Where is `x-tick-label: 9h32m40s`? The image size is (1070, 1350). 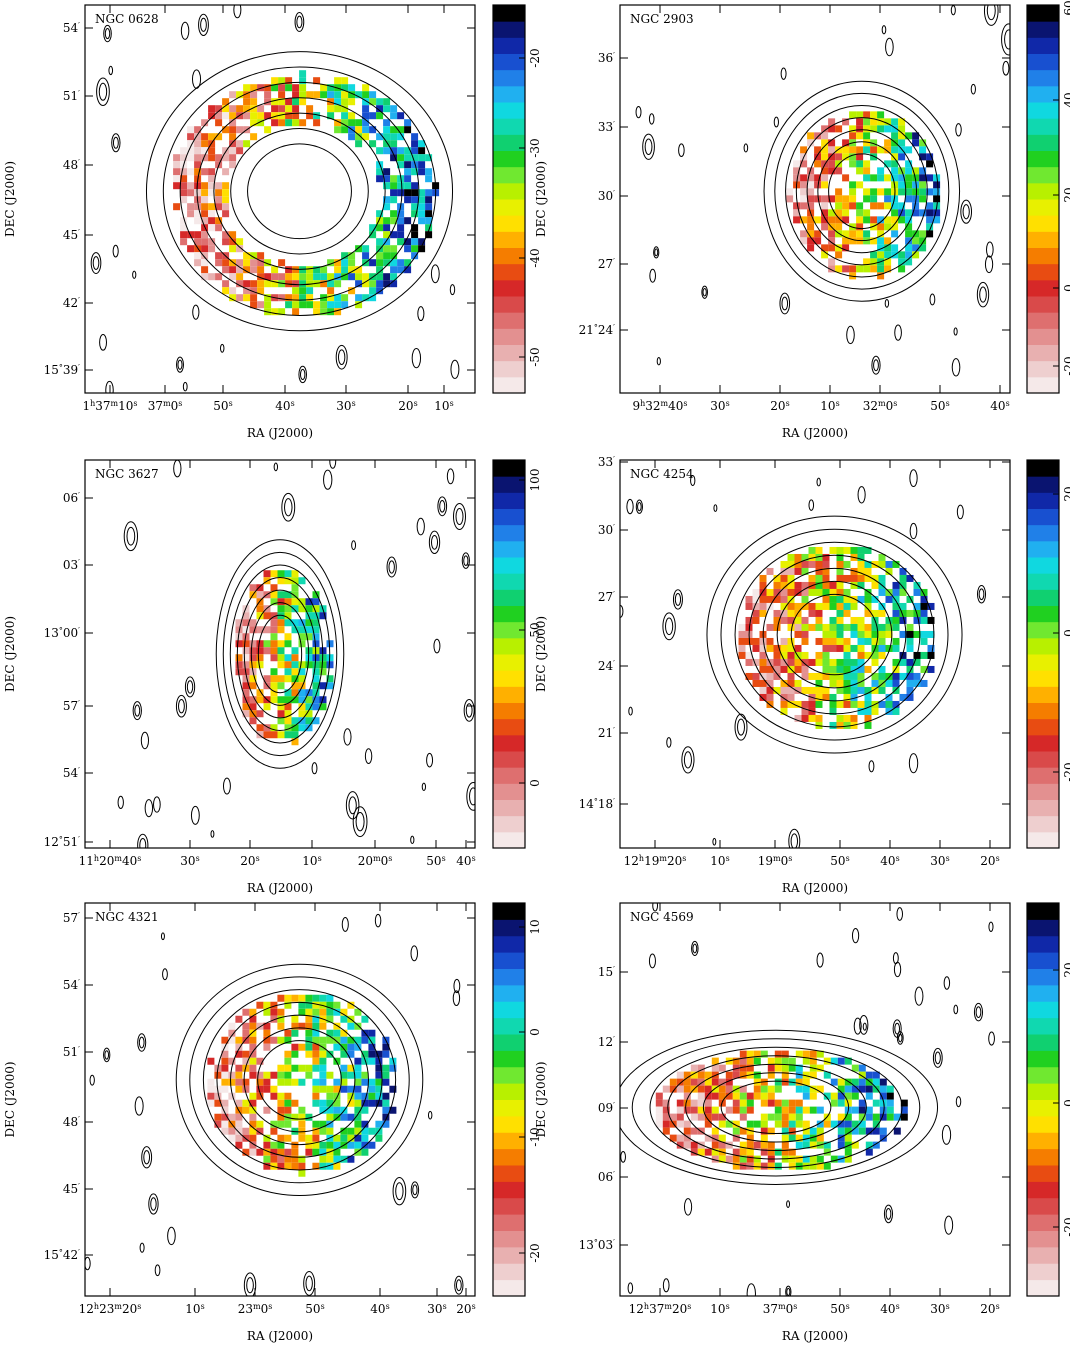 x-tick-label: 9h32m40s is located at coordinates (659, 406).